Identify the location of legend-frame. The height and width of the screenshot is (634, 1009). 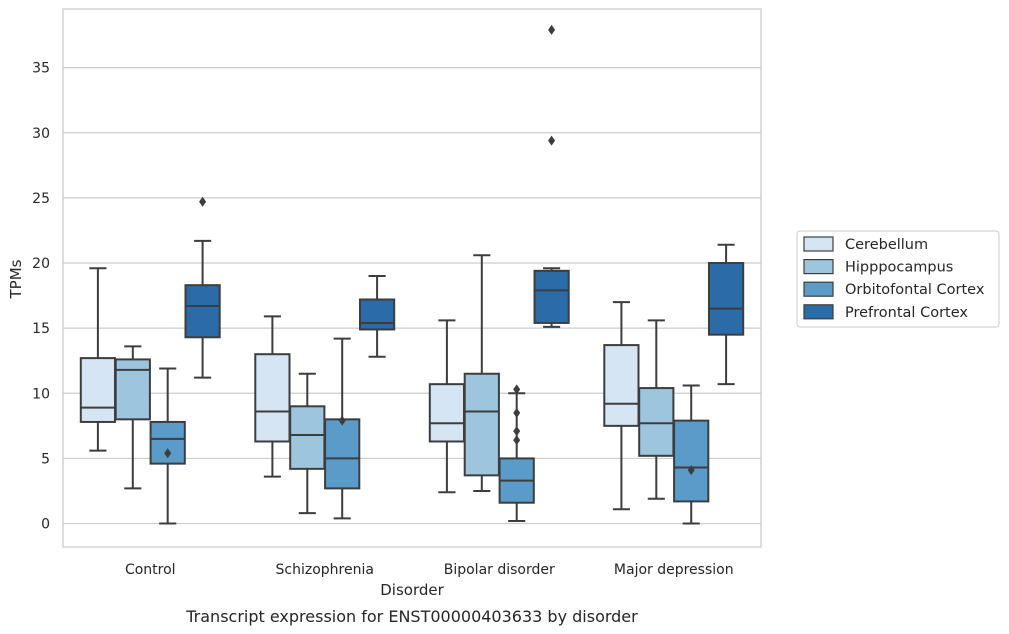
(898, 279).